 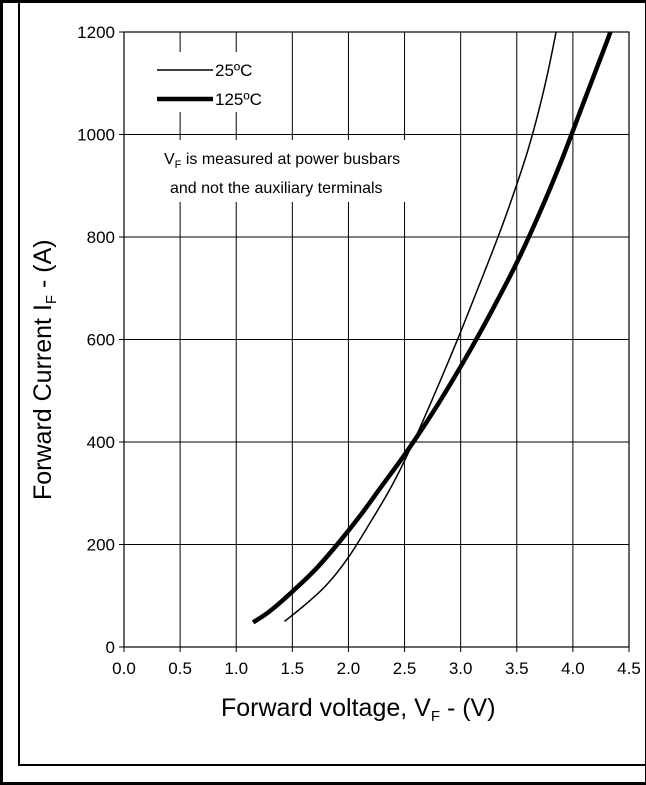 What do you see at coordinates (101, 545) in the screenshot?
I see `y-tick-label: 200` at bounding box center [101, 545].